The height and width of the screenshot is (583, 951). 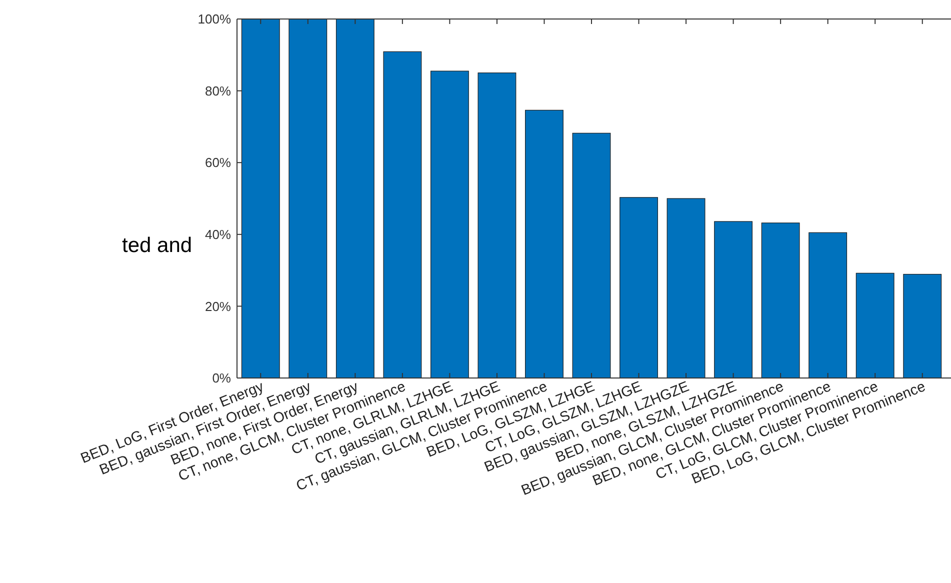 I want to click on y-tick-label: 80%, so click(x=218, y=90).